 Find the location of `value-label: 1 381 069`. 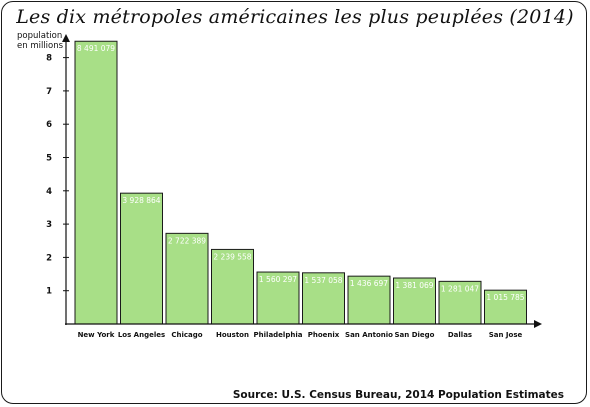

value-label: 1 381 069 is located at coordinates (414, 285).